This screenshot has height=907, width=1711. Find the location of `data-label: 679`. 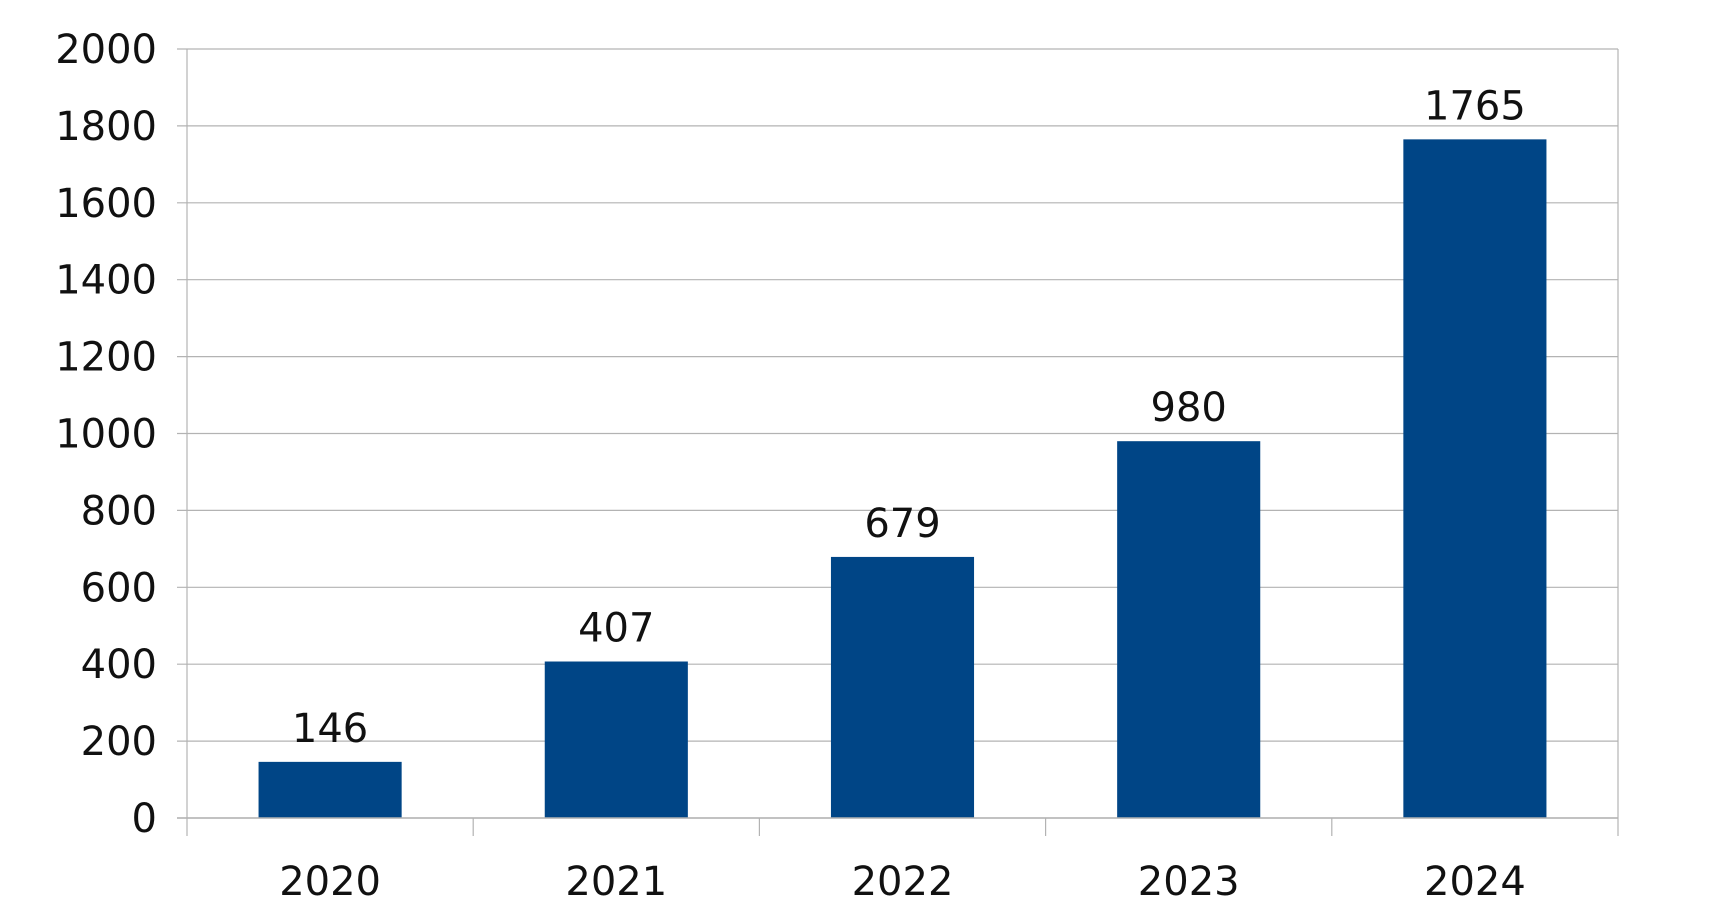

data-label: 679 is located at coordinates (902, 524).